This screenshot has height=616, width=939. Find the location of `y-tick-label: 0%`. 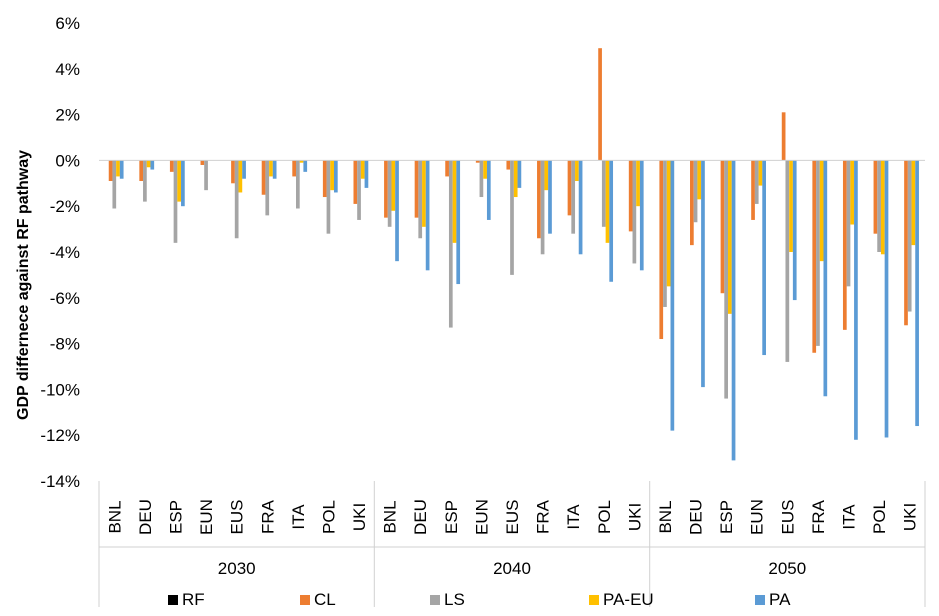

y-tick-label: 0% is located at coordinates (67, 160).